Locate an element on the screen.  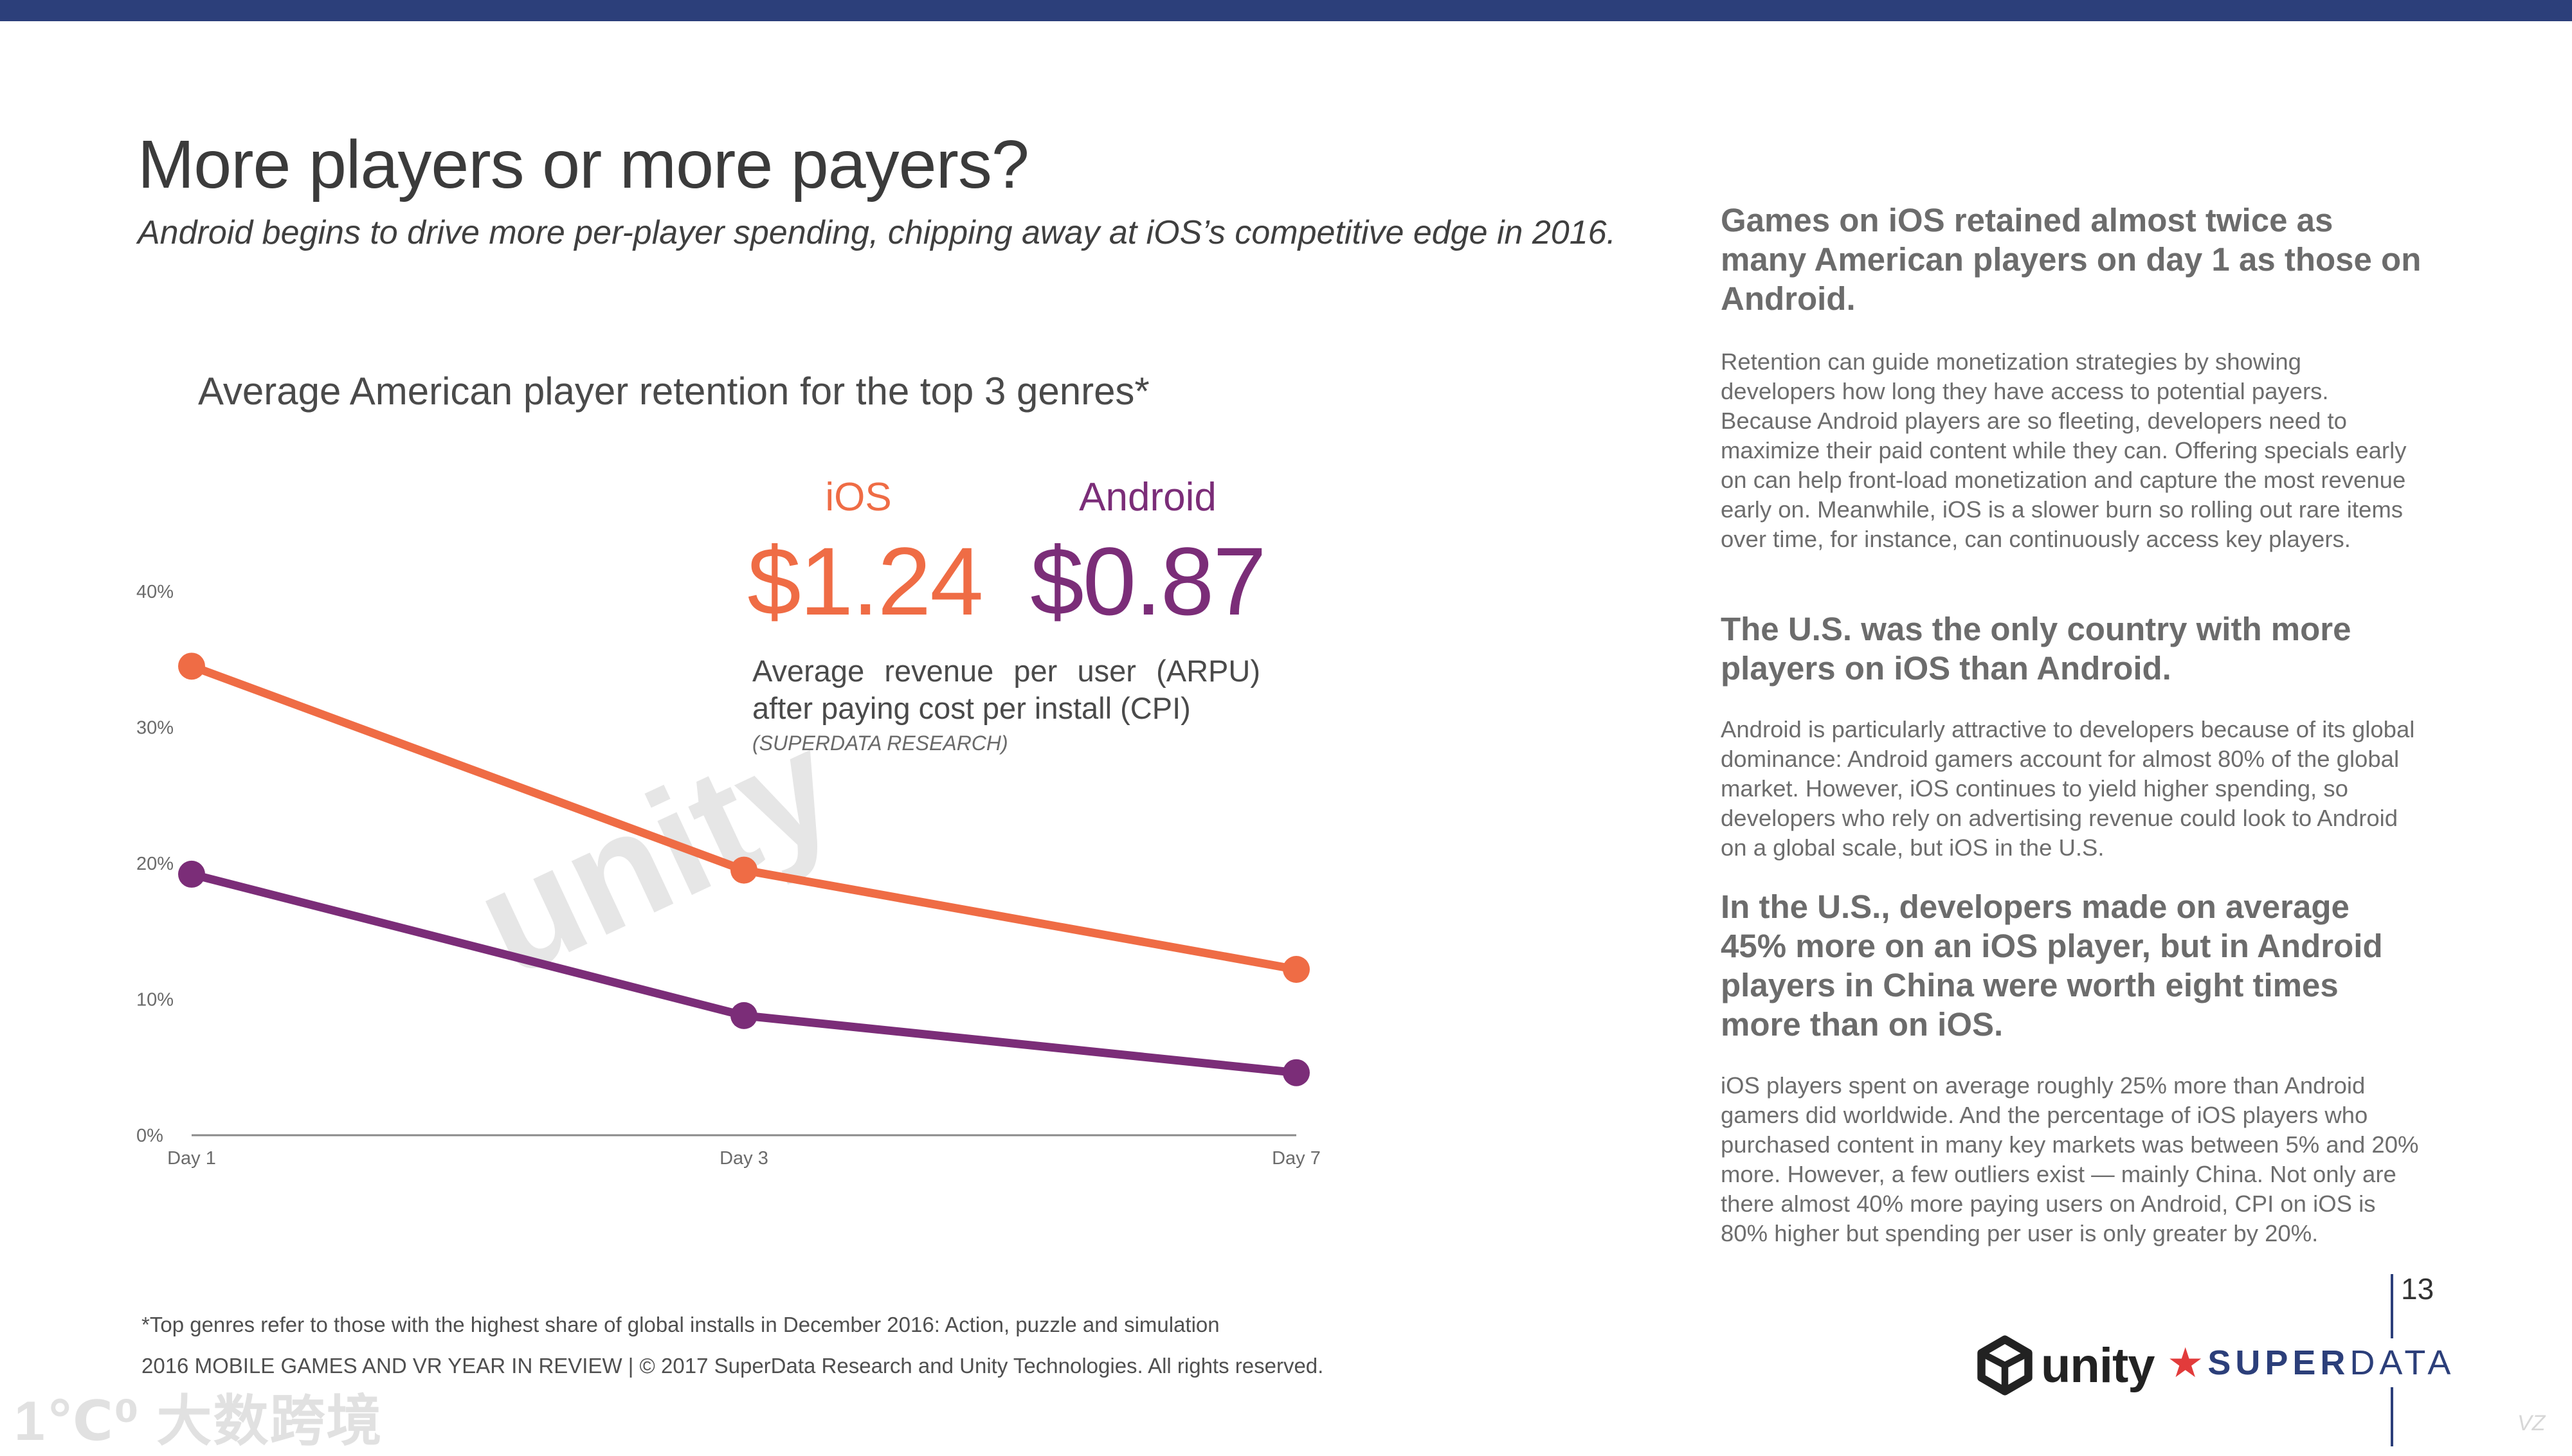
corner-mark: VZ is located at coordinates (2531, 1423).